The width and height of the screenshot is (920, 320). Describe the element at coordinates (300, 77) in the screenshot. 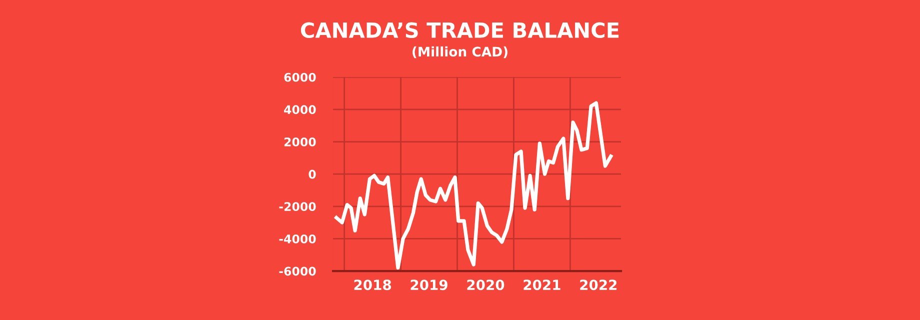

I see `y-tick-label: 6000` at that location.